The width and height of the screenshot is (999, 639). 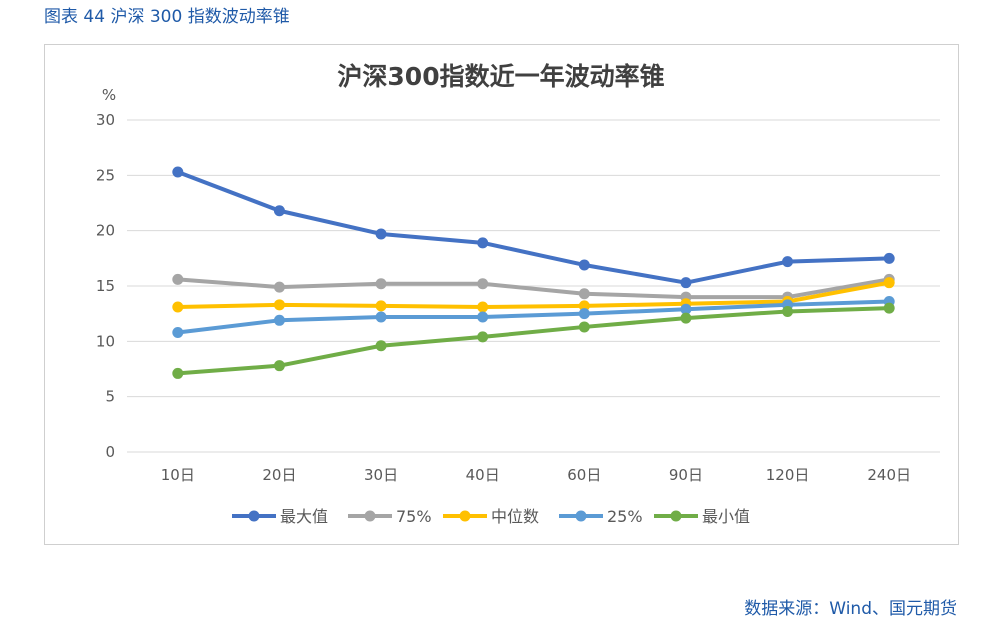 I want to click on y-tick-label: 5, so click(x=110, y=397).